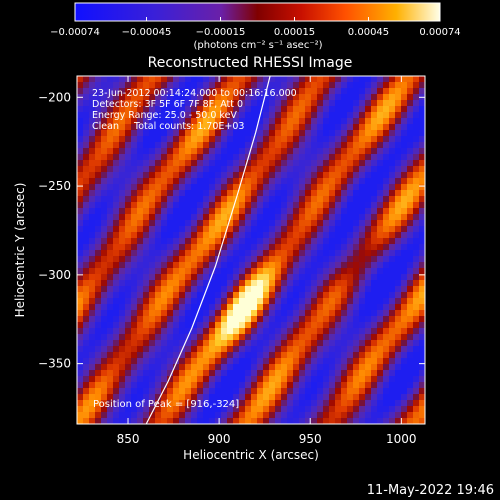 This screenshot has height=500, width=500. Describe the element at coordinates (251, 455) in the screenshot. I see `x-axis-label: Heliocentric X (arcsec)` at that location.